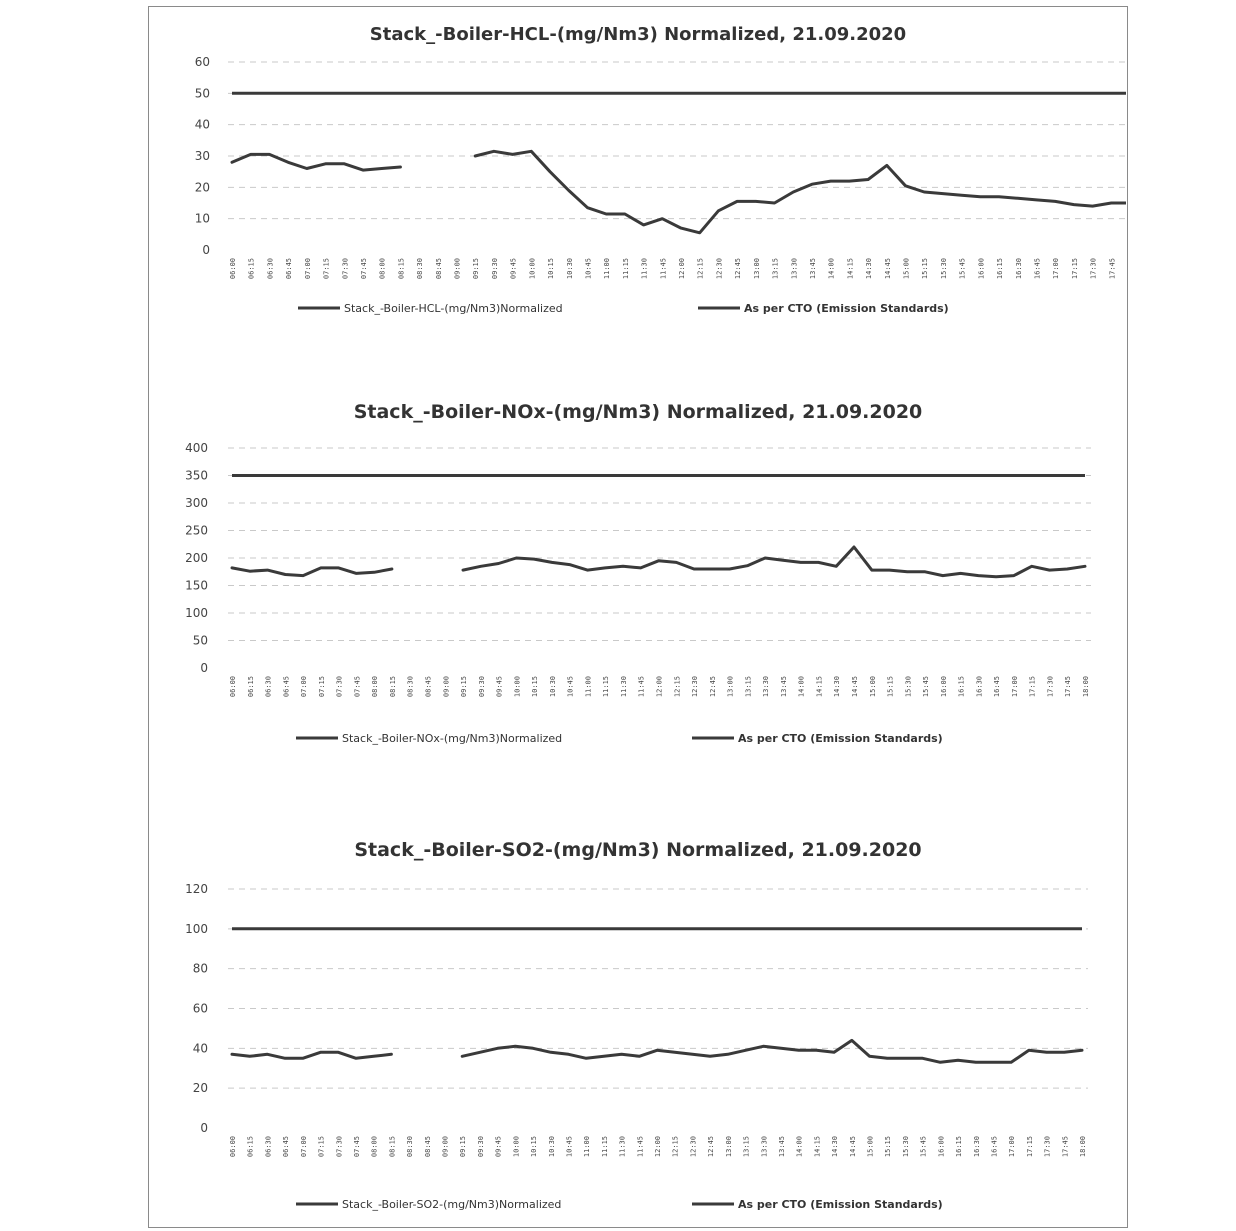  Describe the element at coordinates (941, 1146) in the screenshot. I see `x-tick-label: 16:00` at that location.